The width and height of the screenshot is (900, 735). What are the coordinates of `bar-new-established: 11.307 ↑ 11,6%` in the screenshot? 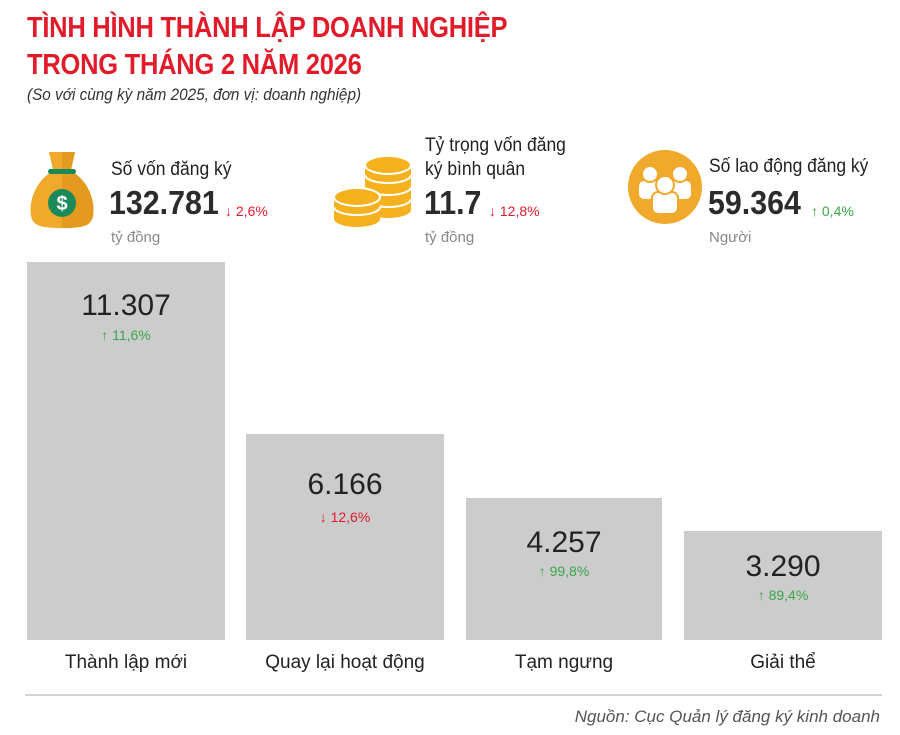 It's located at (126, 451).